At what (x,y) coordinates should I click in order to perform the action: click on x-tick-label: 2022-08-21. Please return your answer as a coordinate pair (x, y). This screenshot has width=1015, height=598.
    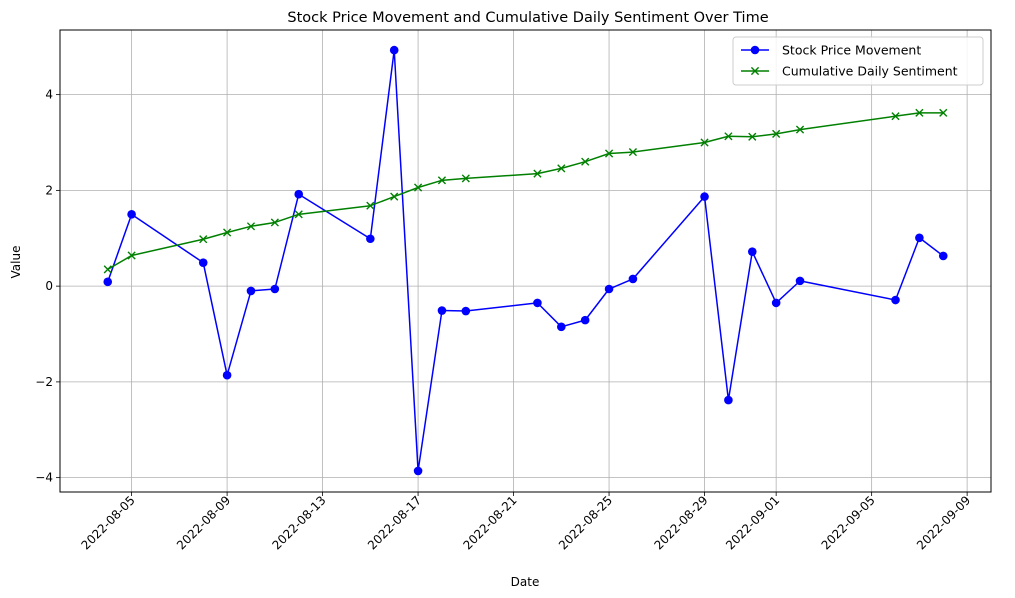
    Looking at the image, I should click on (489, 522).